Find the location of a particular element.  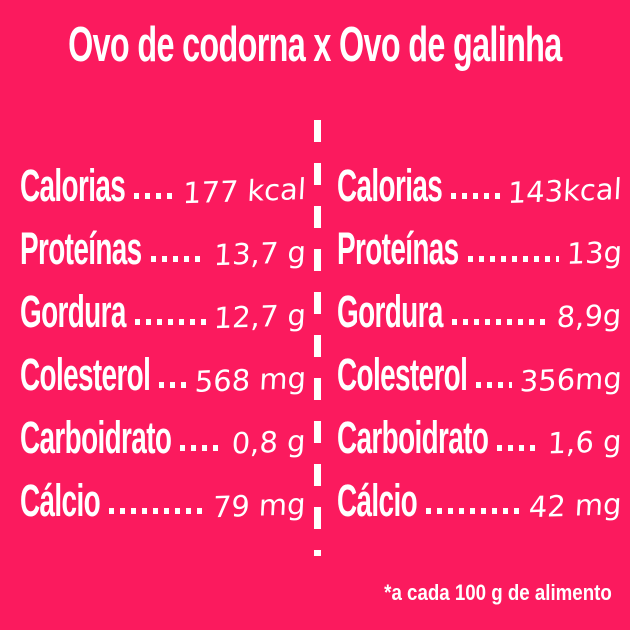

nutrition-row: Cálcio 42 mg is located at coordinates (480, 493).